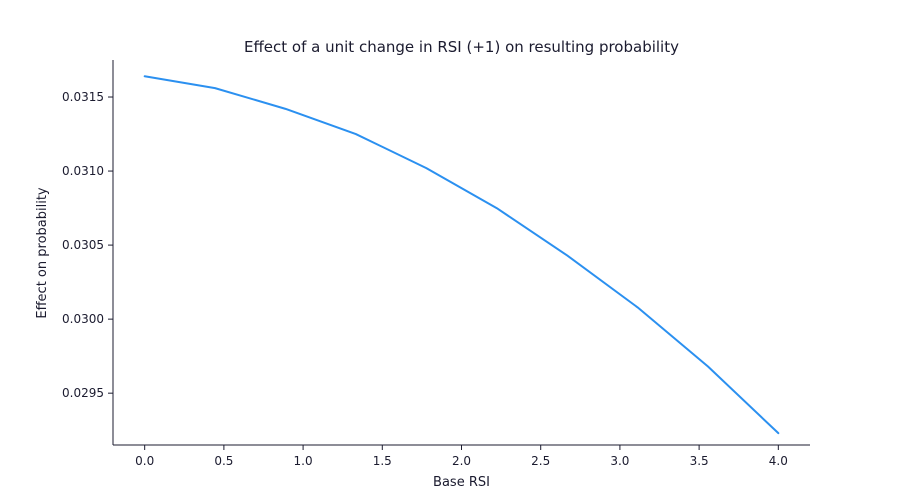 The image size is (900, 500). I want to click on y-tick-label: 0.0300, so click(83, 319).